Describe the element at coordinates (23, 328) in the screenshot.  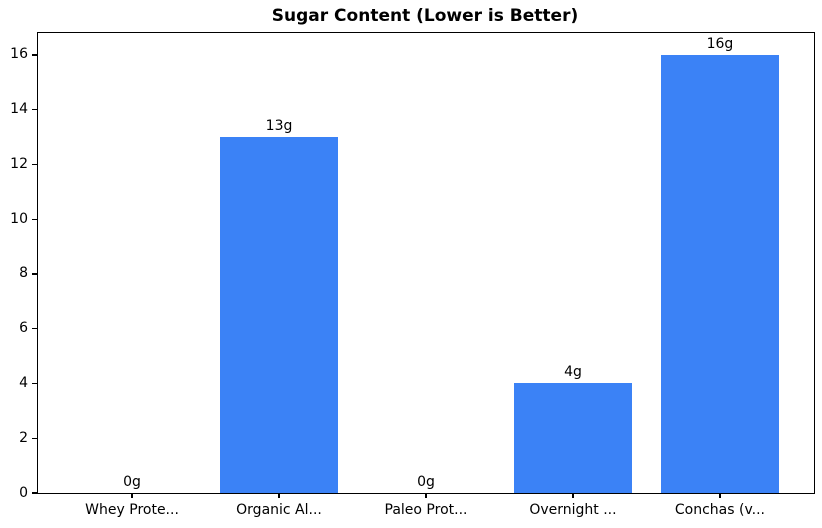
I see `y-axis-tick-label: 6` at that location.